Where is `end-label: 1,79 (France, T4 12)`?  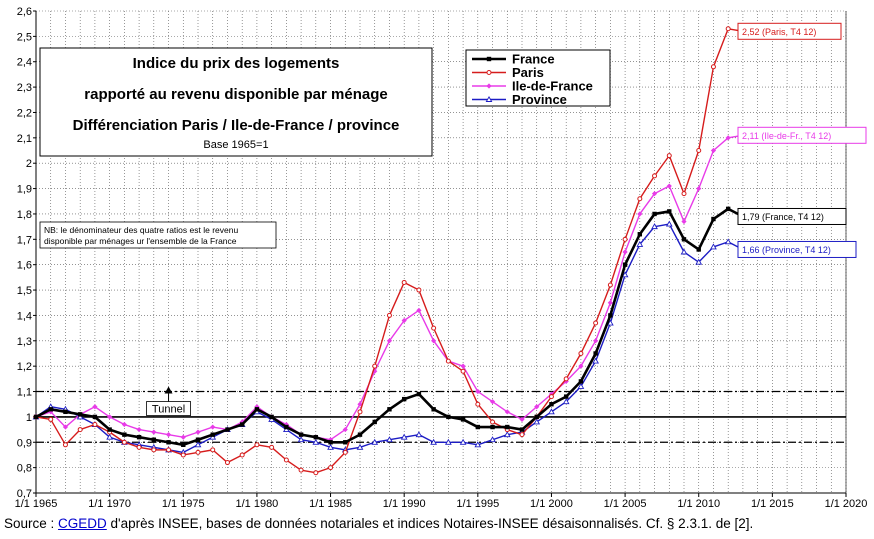 end-label: 1,79 (France, T4 12) is located at coordinates (792, 216).